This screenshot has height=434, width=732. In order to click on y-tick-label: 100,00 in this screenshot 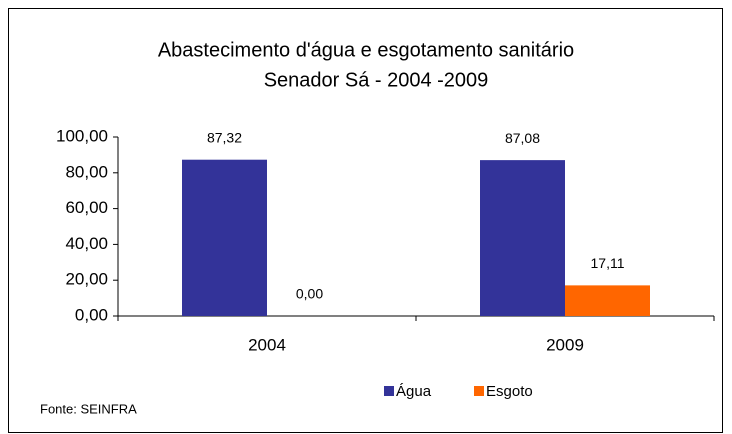, I will do `click(82, 135)`.